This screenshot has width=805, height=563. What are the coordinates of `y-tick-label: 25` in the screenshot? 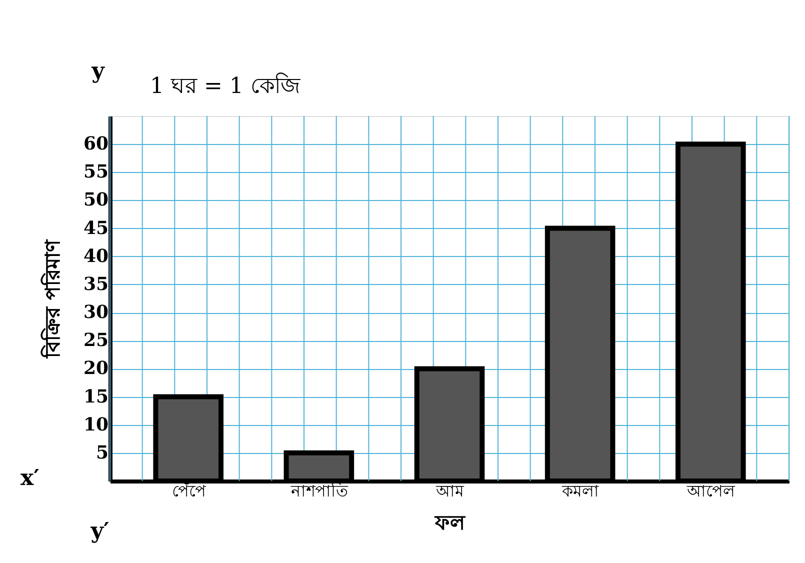 It's located at (95, 341).